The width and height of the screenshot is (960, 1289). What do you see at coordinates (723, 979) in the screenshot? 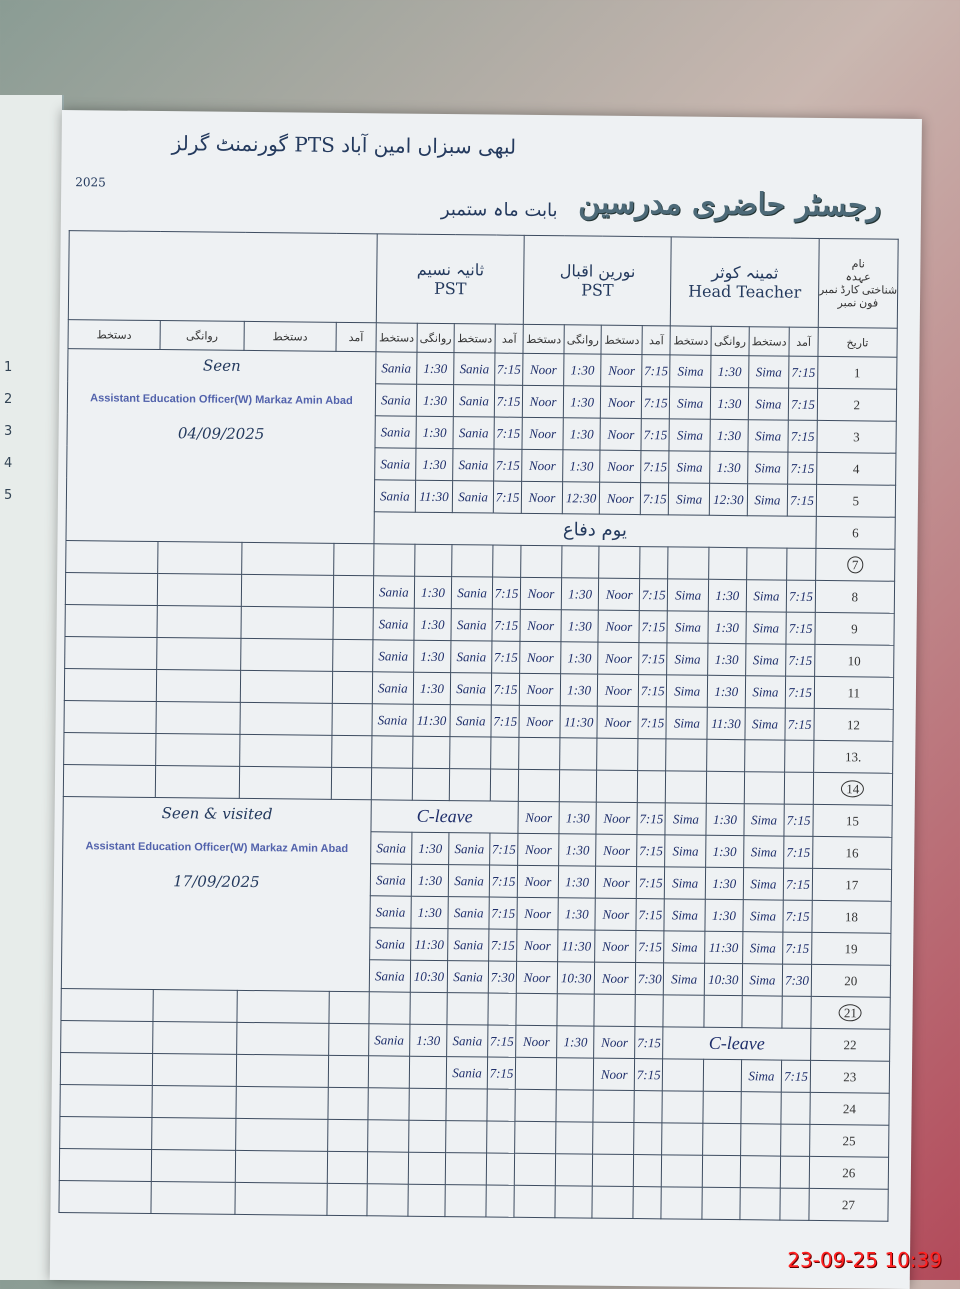
I see `departure-time: 10:30` at bounding box center [723, 979].